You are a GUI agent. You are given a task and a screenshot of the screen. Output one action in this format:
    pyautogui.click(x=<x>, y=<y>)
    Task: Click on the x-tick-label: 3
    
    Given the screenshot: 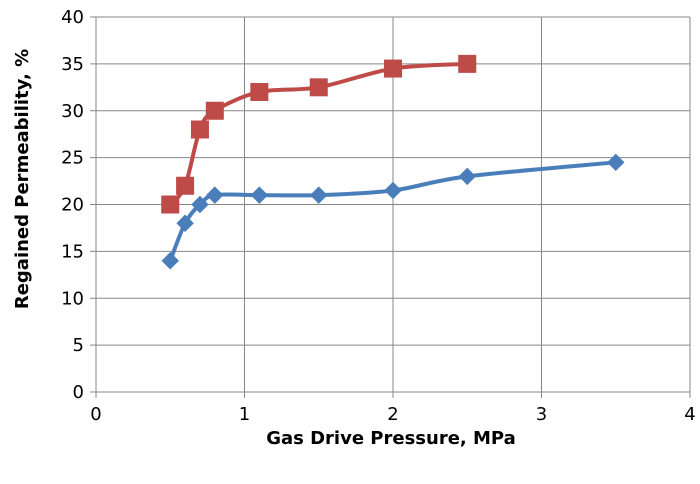 What is the action you would take?
    pyautogui.click(x=541, y=414)
    